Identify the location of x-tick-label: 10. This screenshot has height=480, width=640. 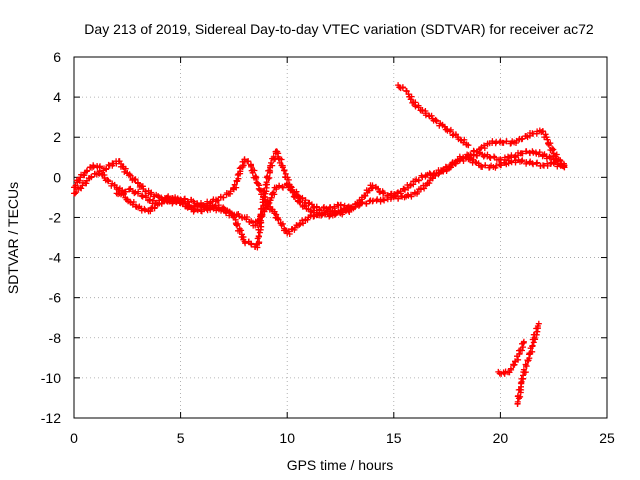
(287, 438).